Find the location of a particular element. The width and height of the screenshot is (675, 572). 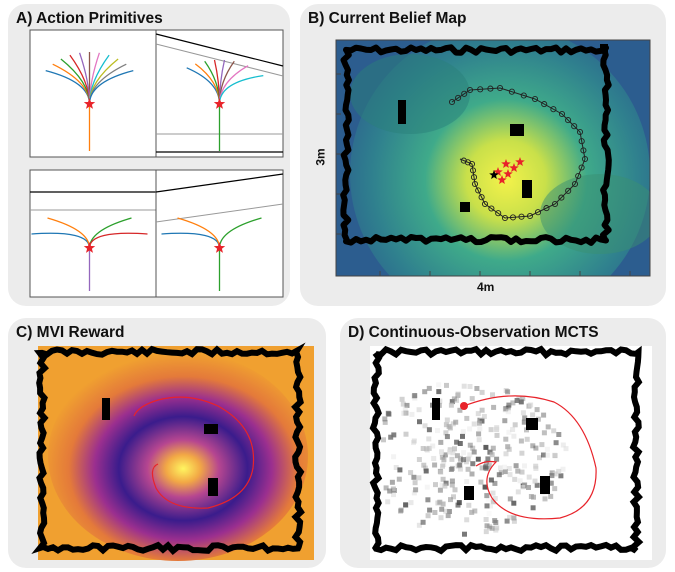

subplot-frame is located at coordinates (93, 93).